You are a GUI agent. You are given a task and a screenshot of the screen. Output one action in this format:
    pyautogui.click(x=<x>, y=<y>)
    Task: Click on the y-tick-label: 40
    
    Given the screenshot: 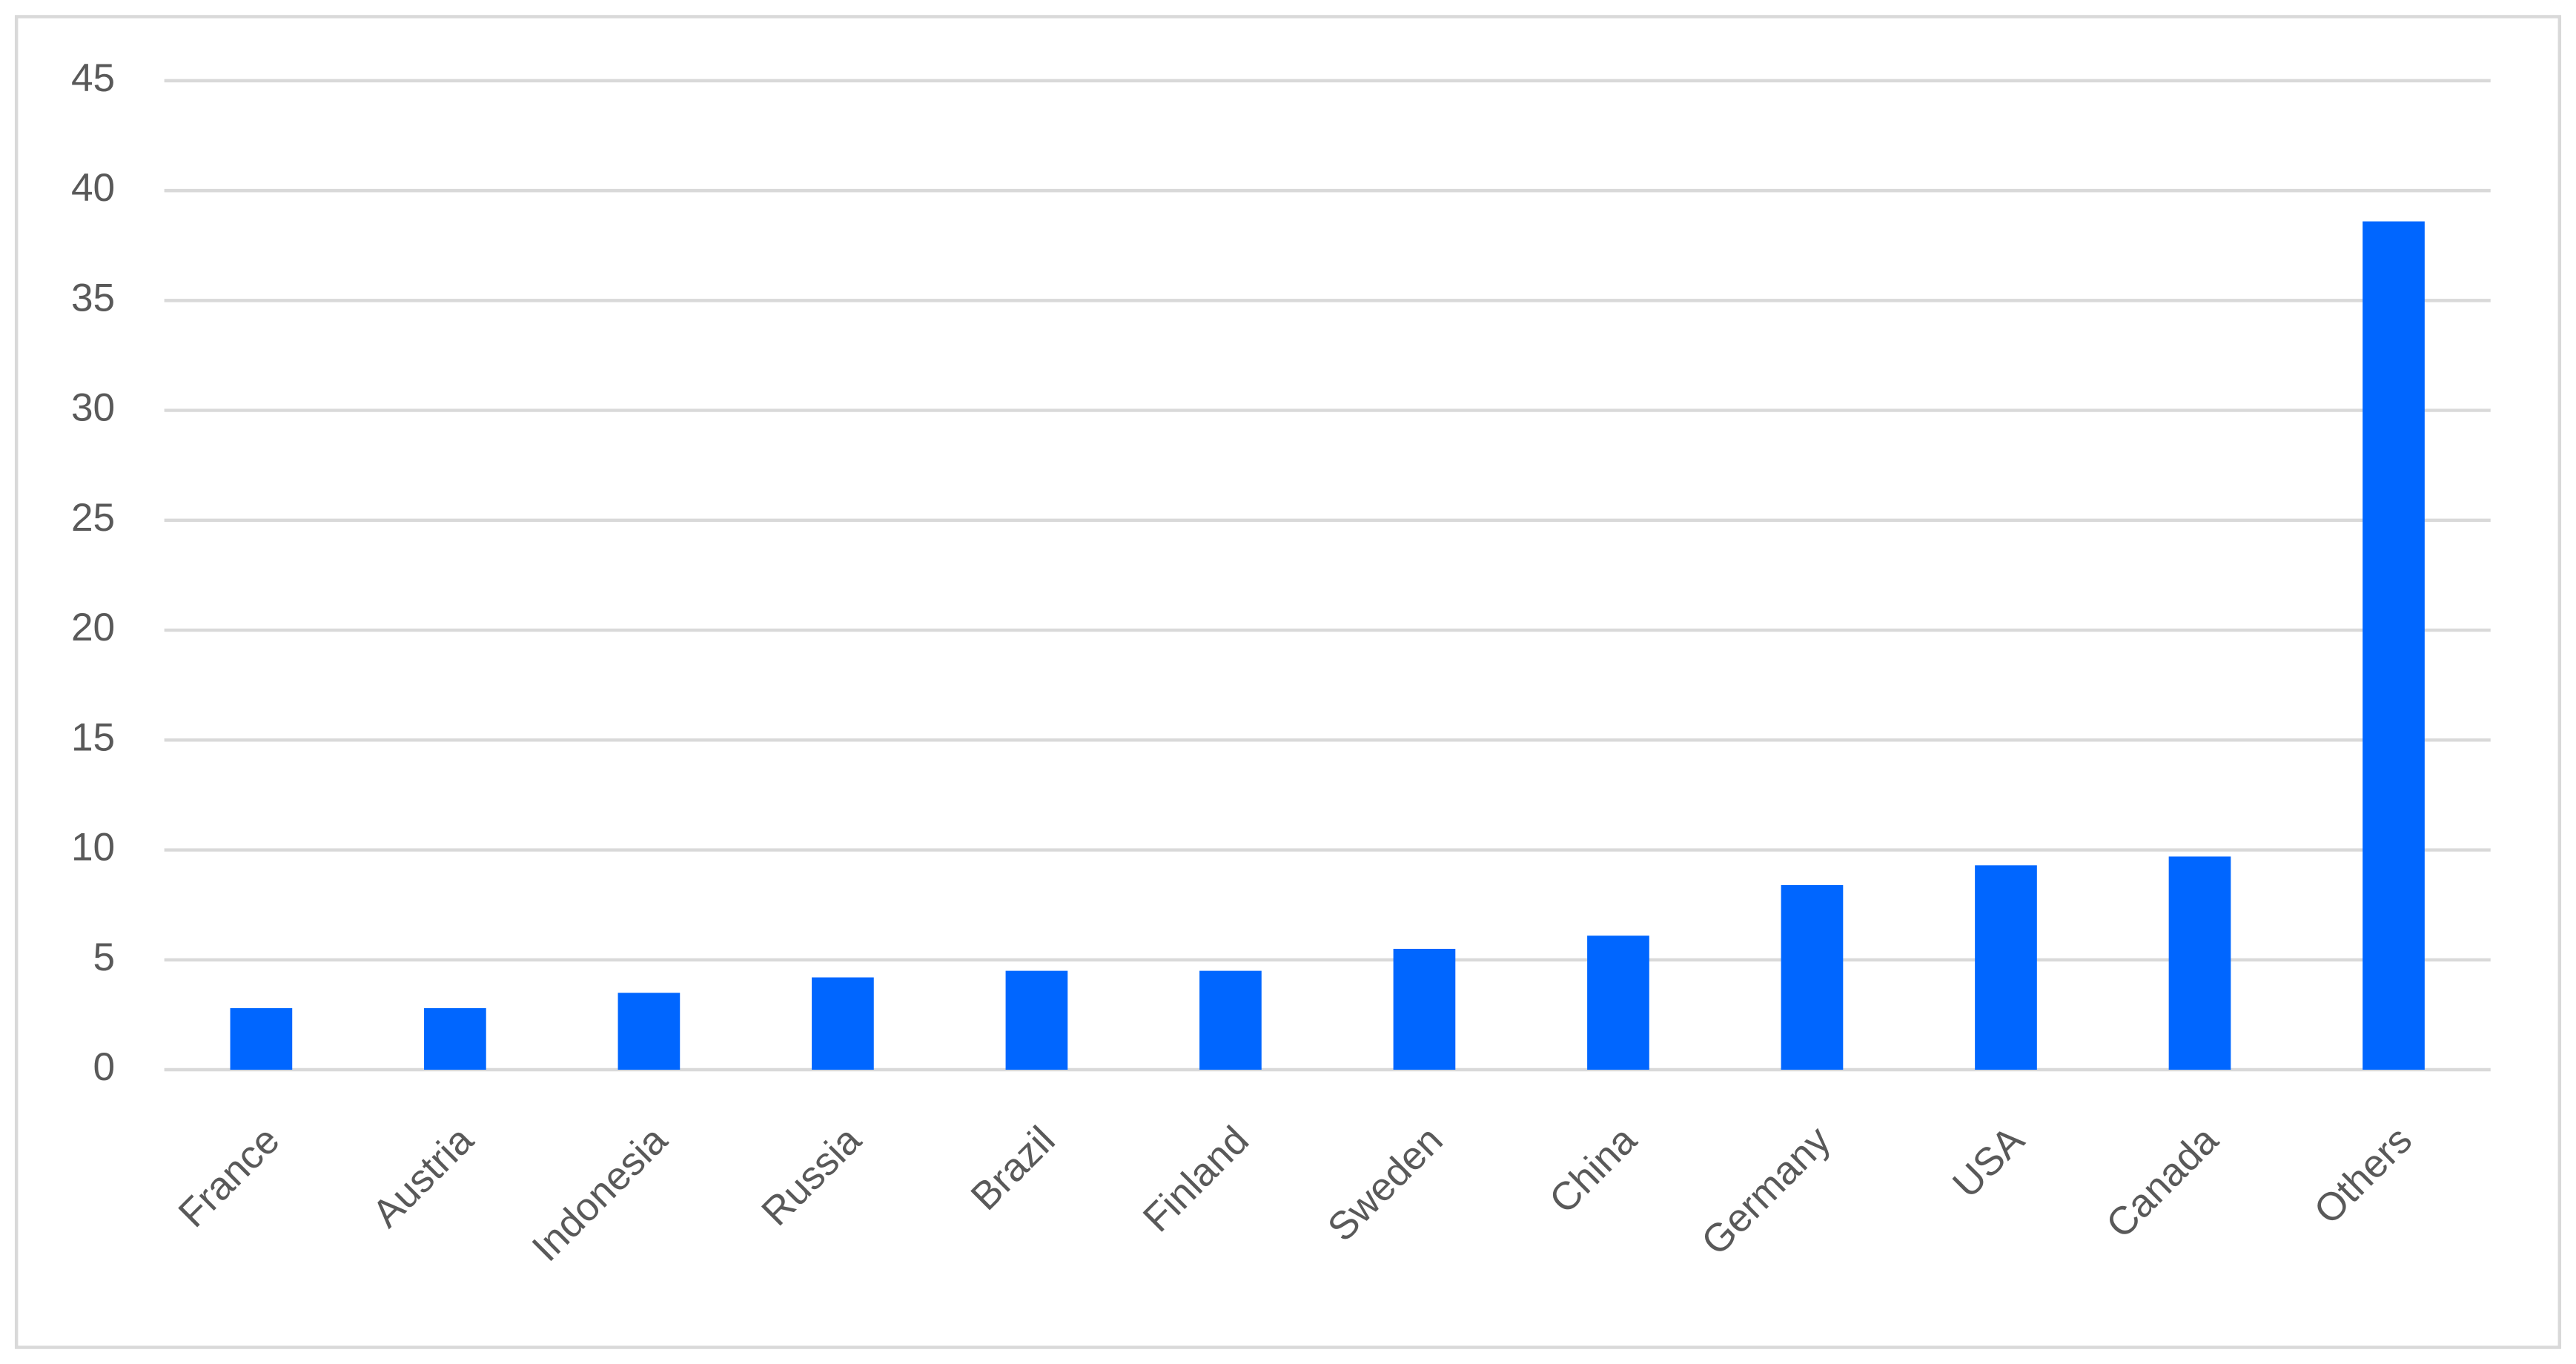 What is the action you would take?
    pyautogui.click(x=93, y=188)
    